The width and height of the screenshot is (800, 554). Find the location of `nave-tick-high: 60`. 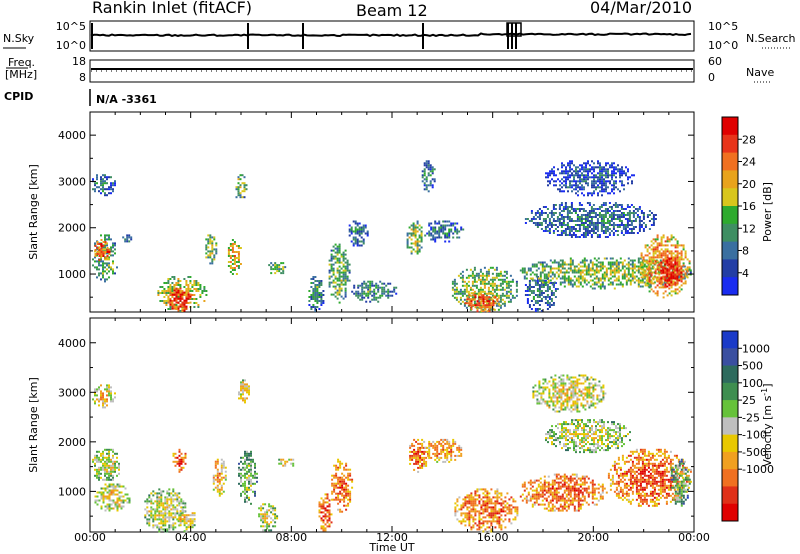

nave-tick-high: 60 is located at coordinates (715, 61).